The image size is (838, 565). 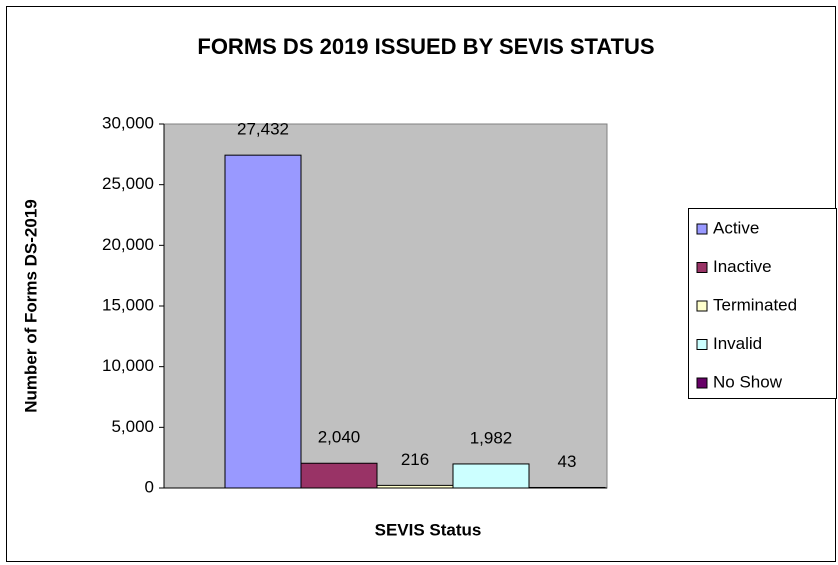 What do you see at coordinates (736, 227) in the screenshot?
I see `legend-label: Active` at bounding box center [736, 227].